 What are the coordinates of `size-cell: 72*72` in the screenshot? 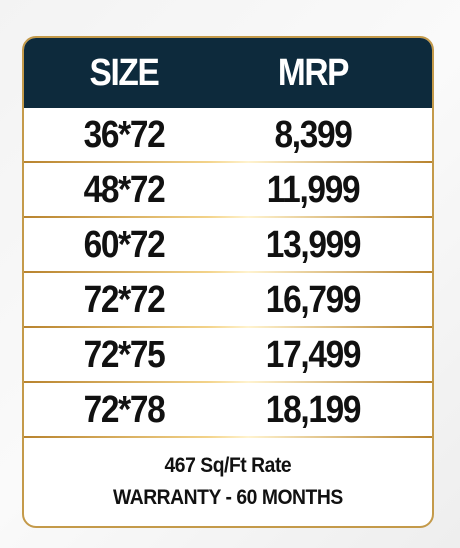 It's located at (124, 300).